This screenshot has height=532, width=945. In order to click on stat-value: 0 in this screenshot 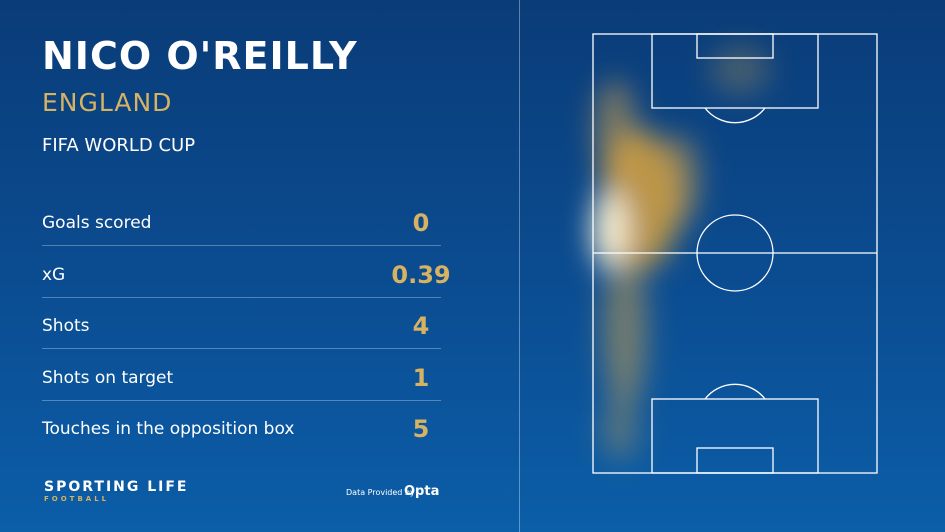, I will do `click(421, 223)`.